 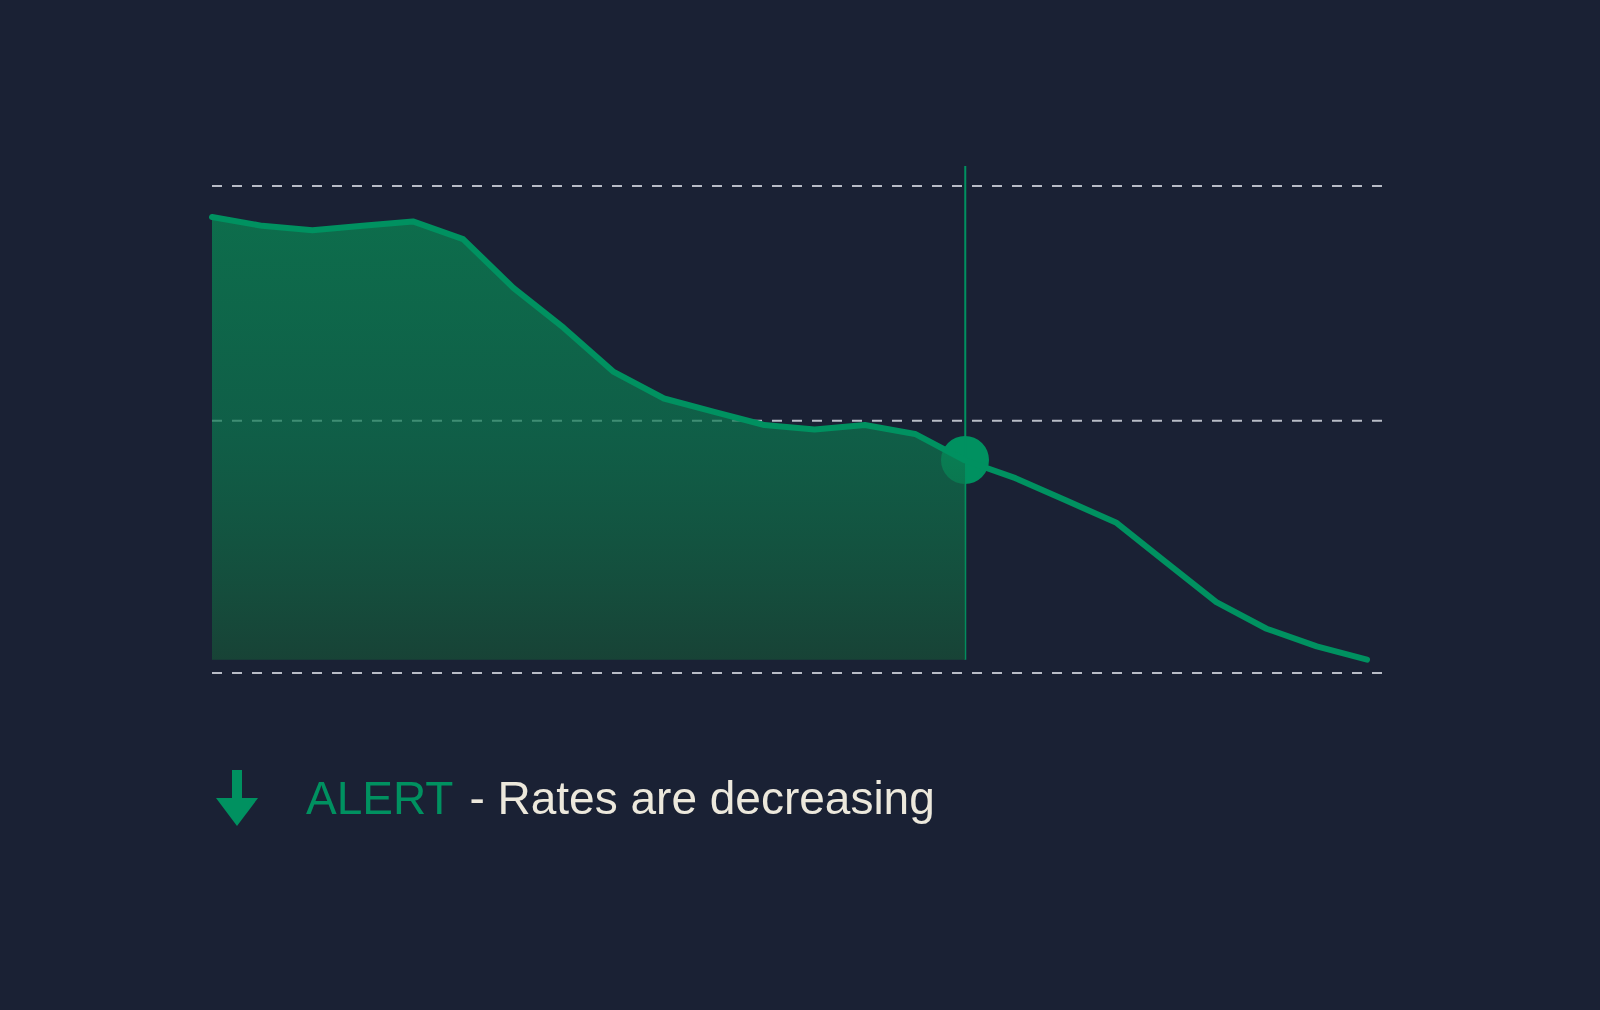 What do you see at coordinates (380, 798) in the screenshot?
I see `text: ALERT` at bounding box center [380, 798].